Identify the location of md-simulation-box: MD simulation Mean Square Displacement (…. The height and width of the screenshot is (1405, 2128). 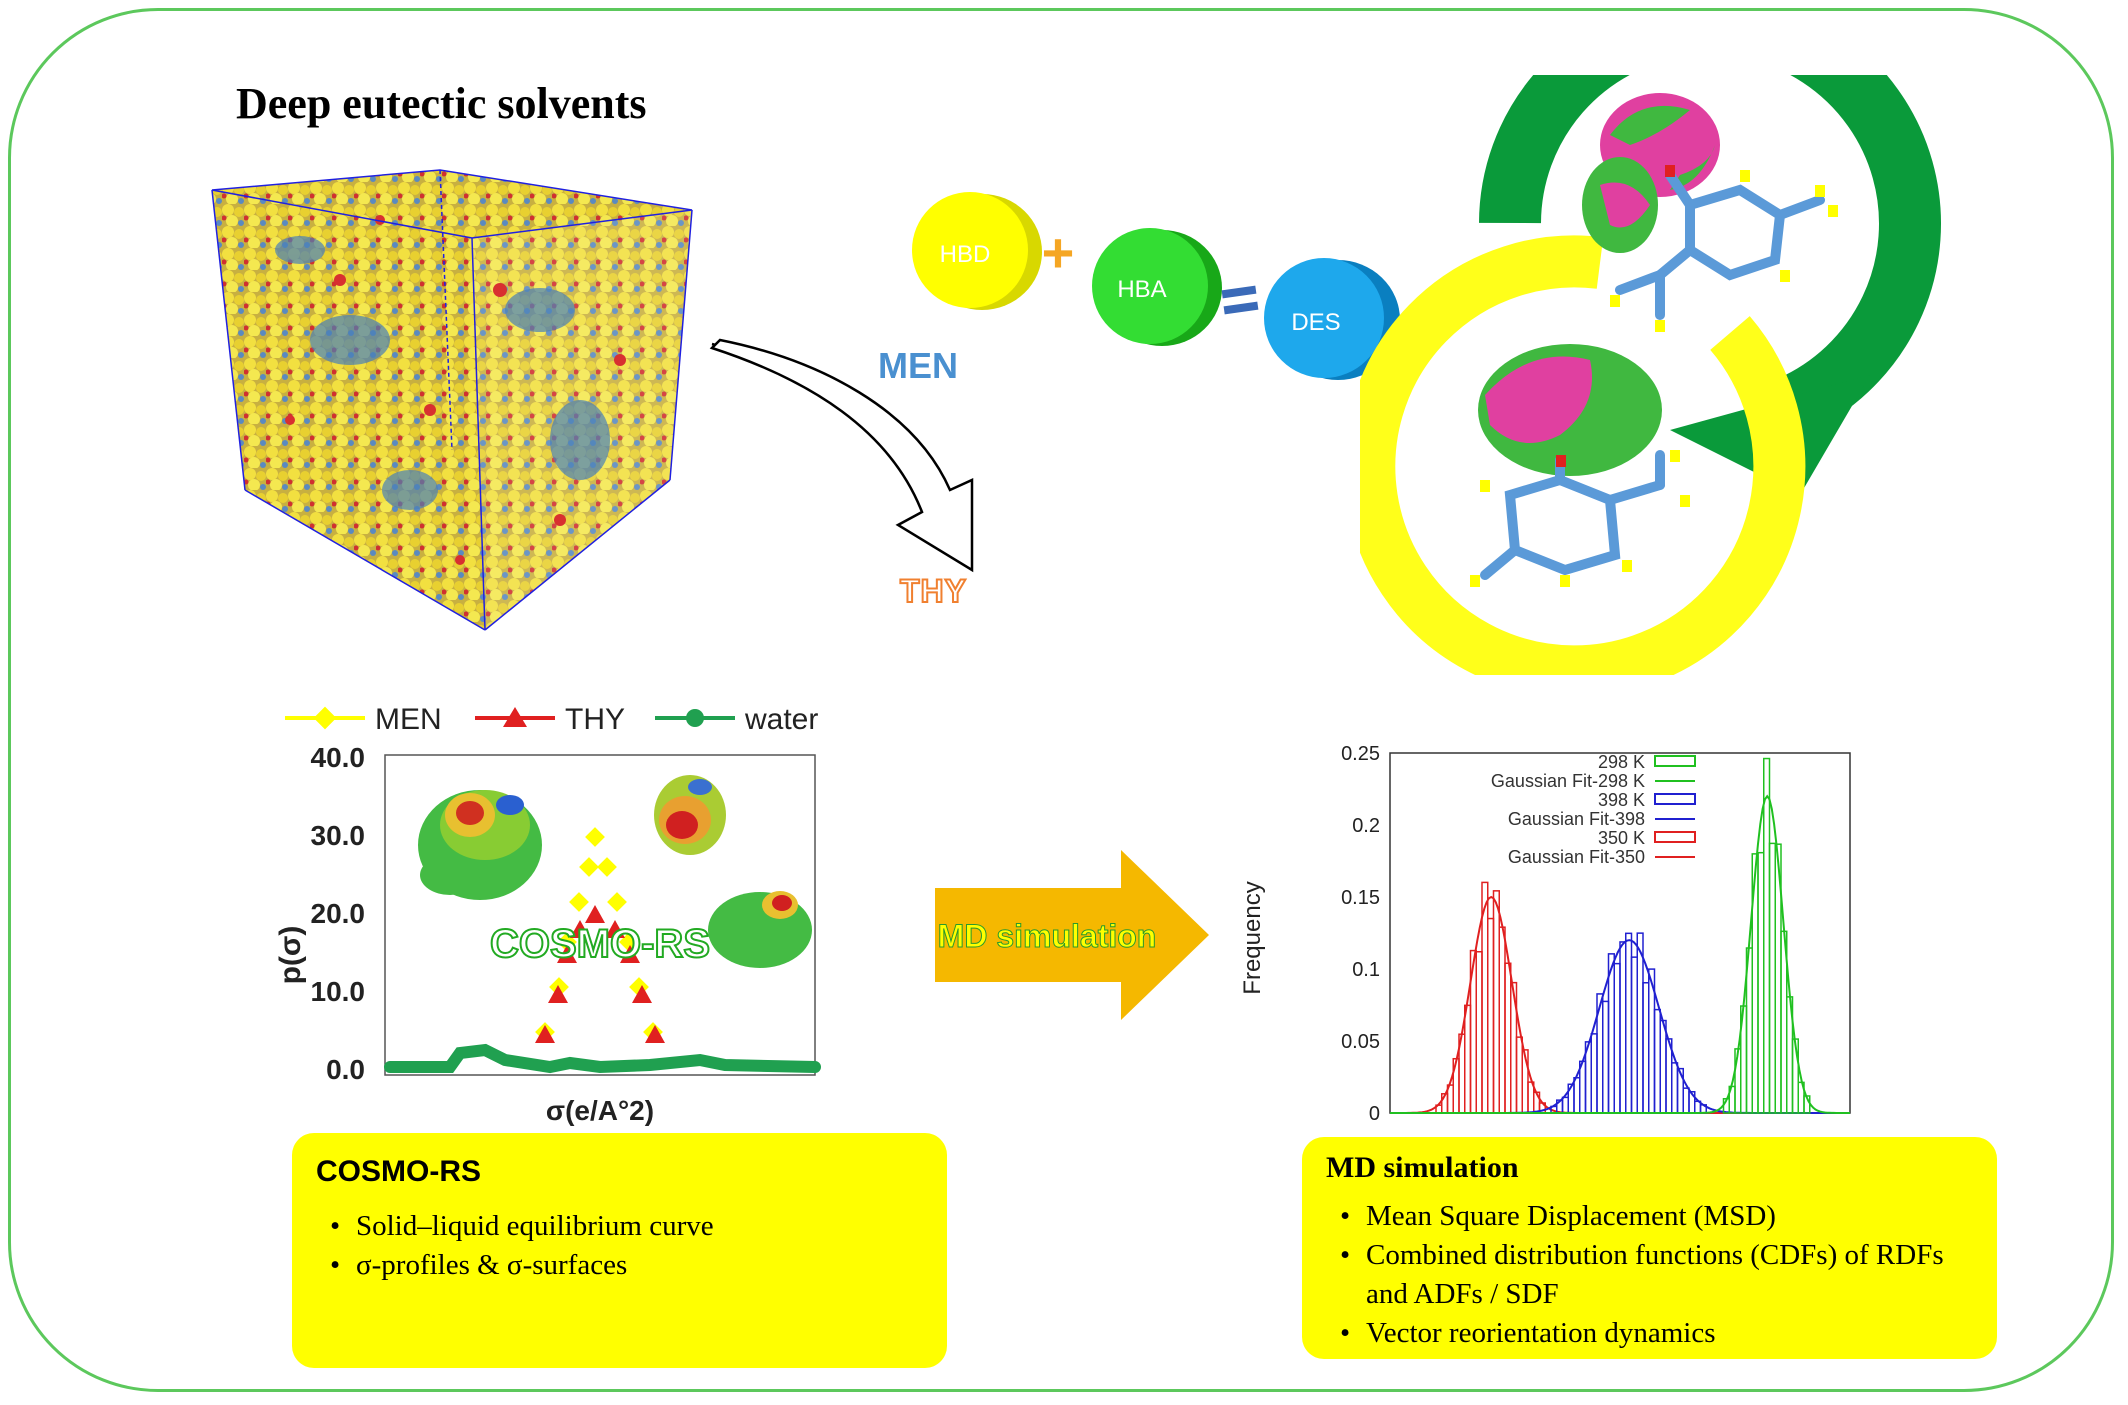
(1649, 1248).